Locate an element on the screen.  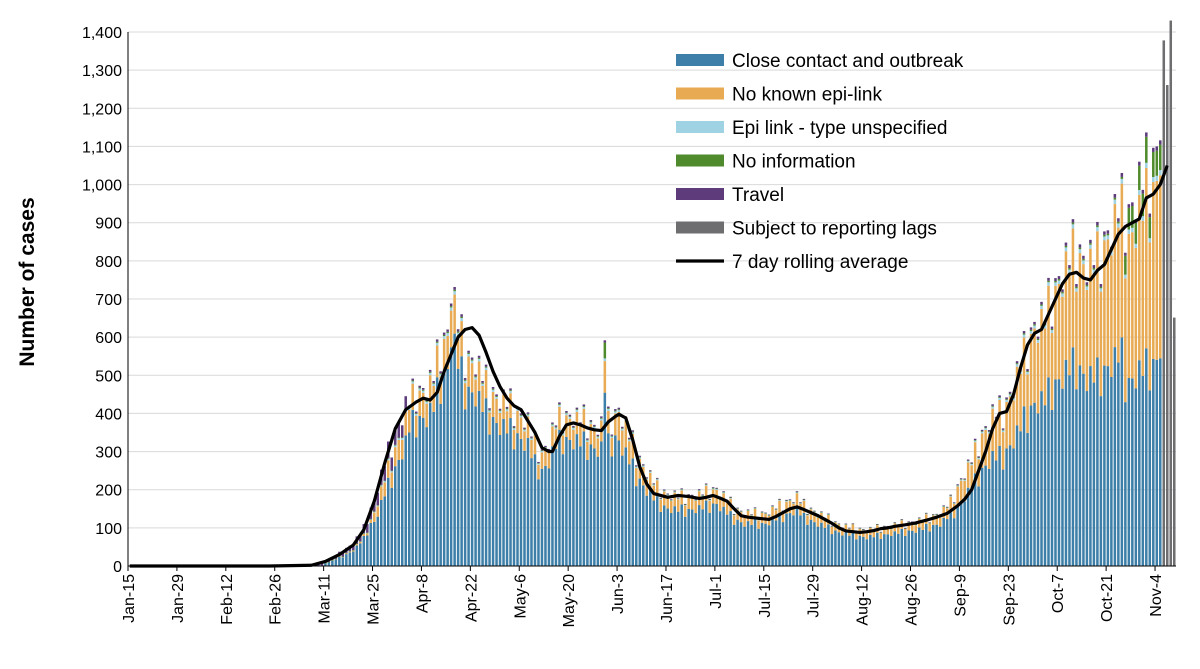
y-tick-label: 700 is located at coordinates (108, 300).